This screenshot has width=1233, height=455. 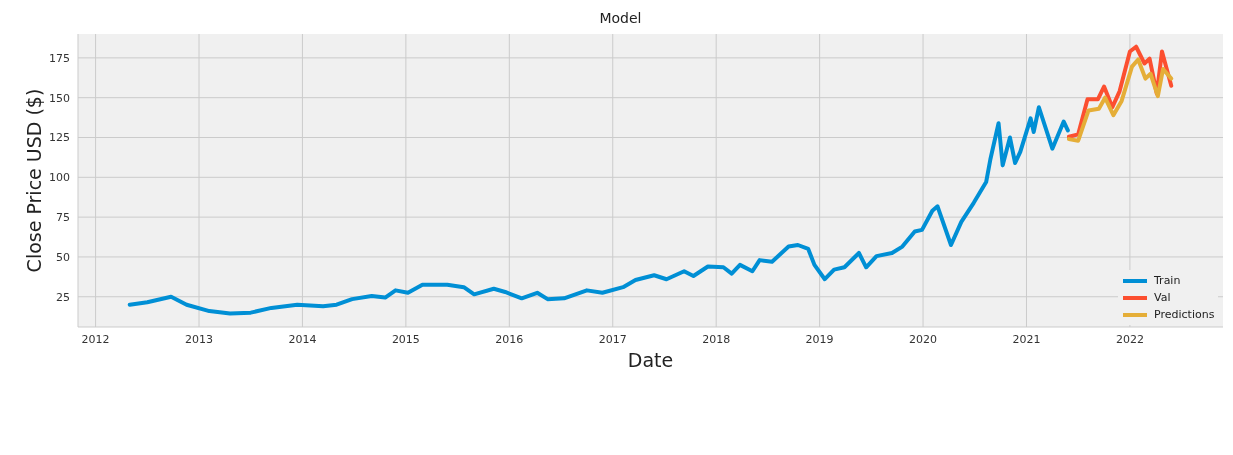 What do you see at coordinates (923, 339) in the screenshot?
I see `x-tick-label: 2020` at bounding box center [923, 339].